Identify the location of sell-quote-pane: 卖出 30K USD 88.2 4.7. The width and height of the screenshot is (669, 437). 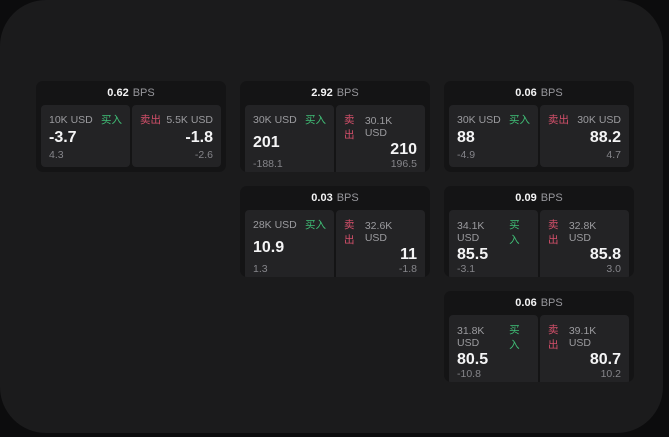
(584, 136).